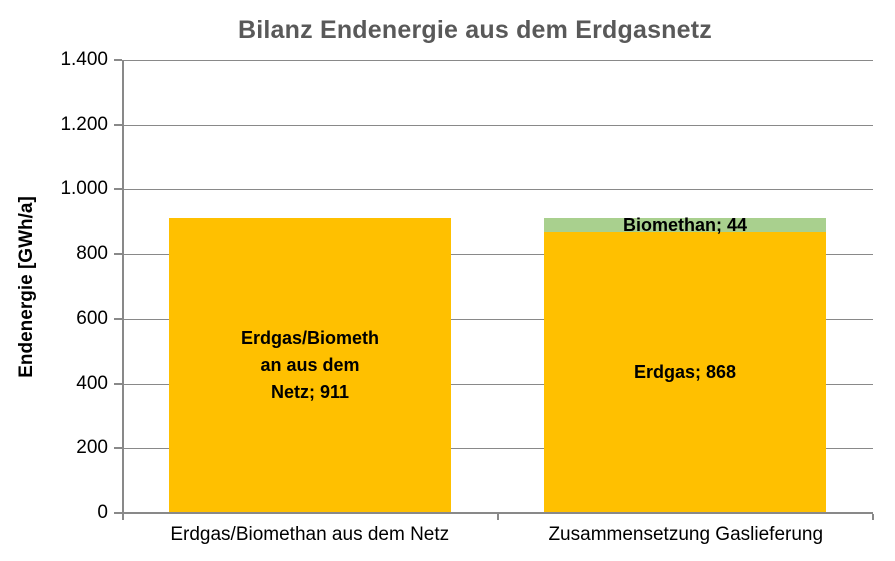  I want to click on y-tick-label: 200, so click(92, 447).